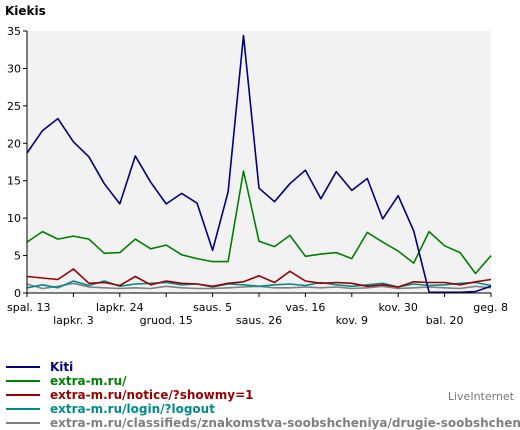 The height and width of the screenshot is (430, 520). Describe the element at coordinates (62, 367) in the screenshot. I see `legend-label: Kiti` at that location.